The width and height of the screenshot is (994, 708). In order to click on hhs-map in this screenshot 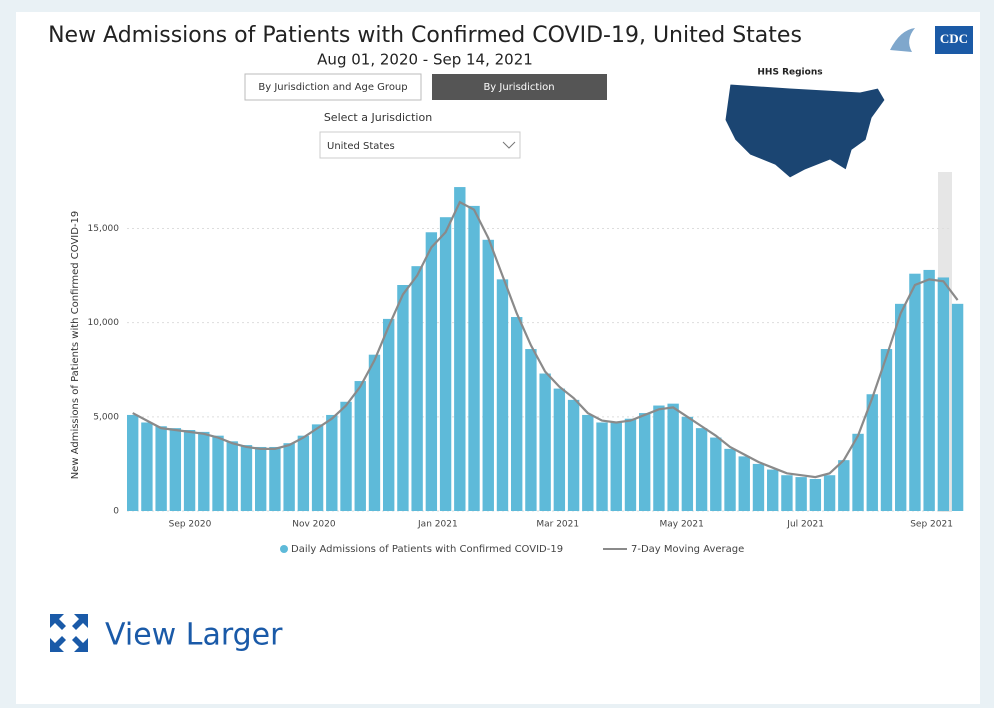, I will do `click(805, 131)`.